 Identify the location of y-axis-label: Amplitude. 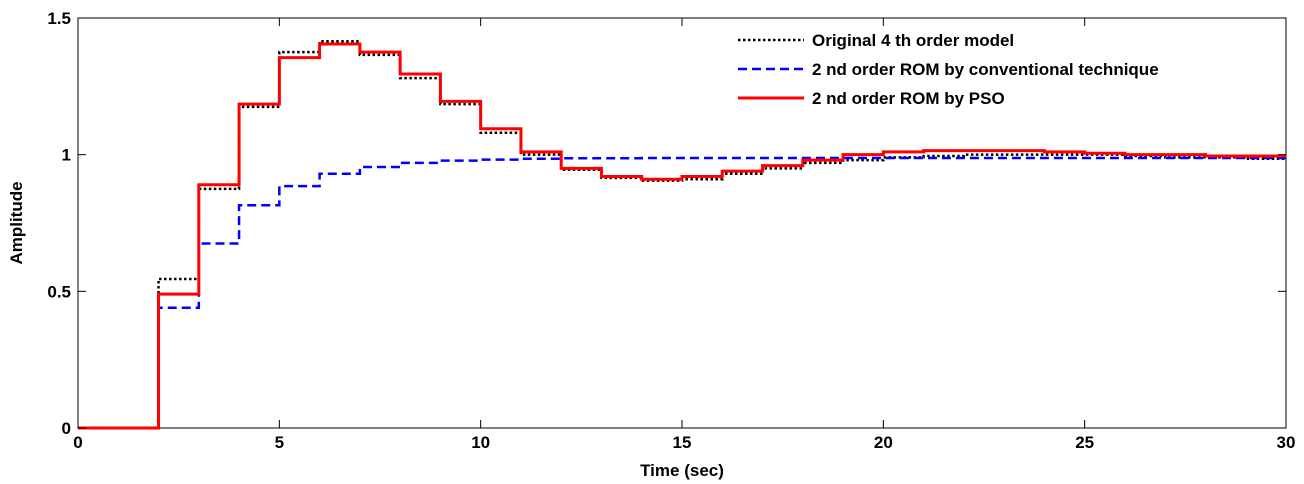
(16, 222).